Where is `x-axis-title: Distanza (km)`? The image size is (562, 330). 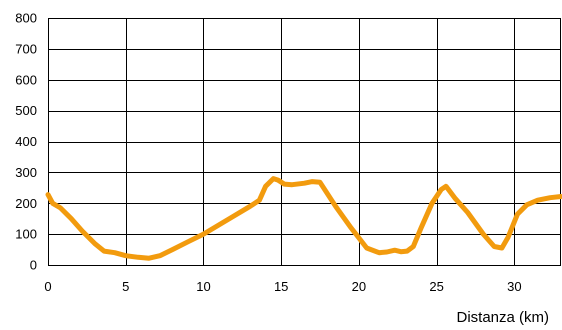
x-axis-title: Distanza (km) is located at coordinates (502, 317).